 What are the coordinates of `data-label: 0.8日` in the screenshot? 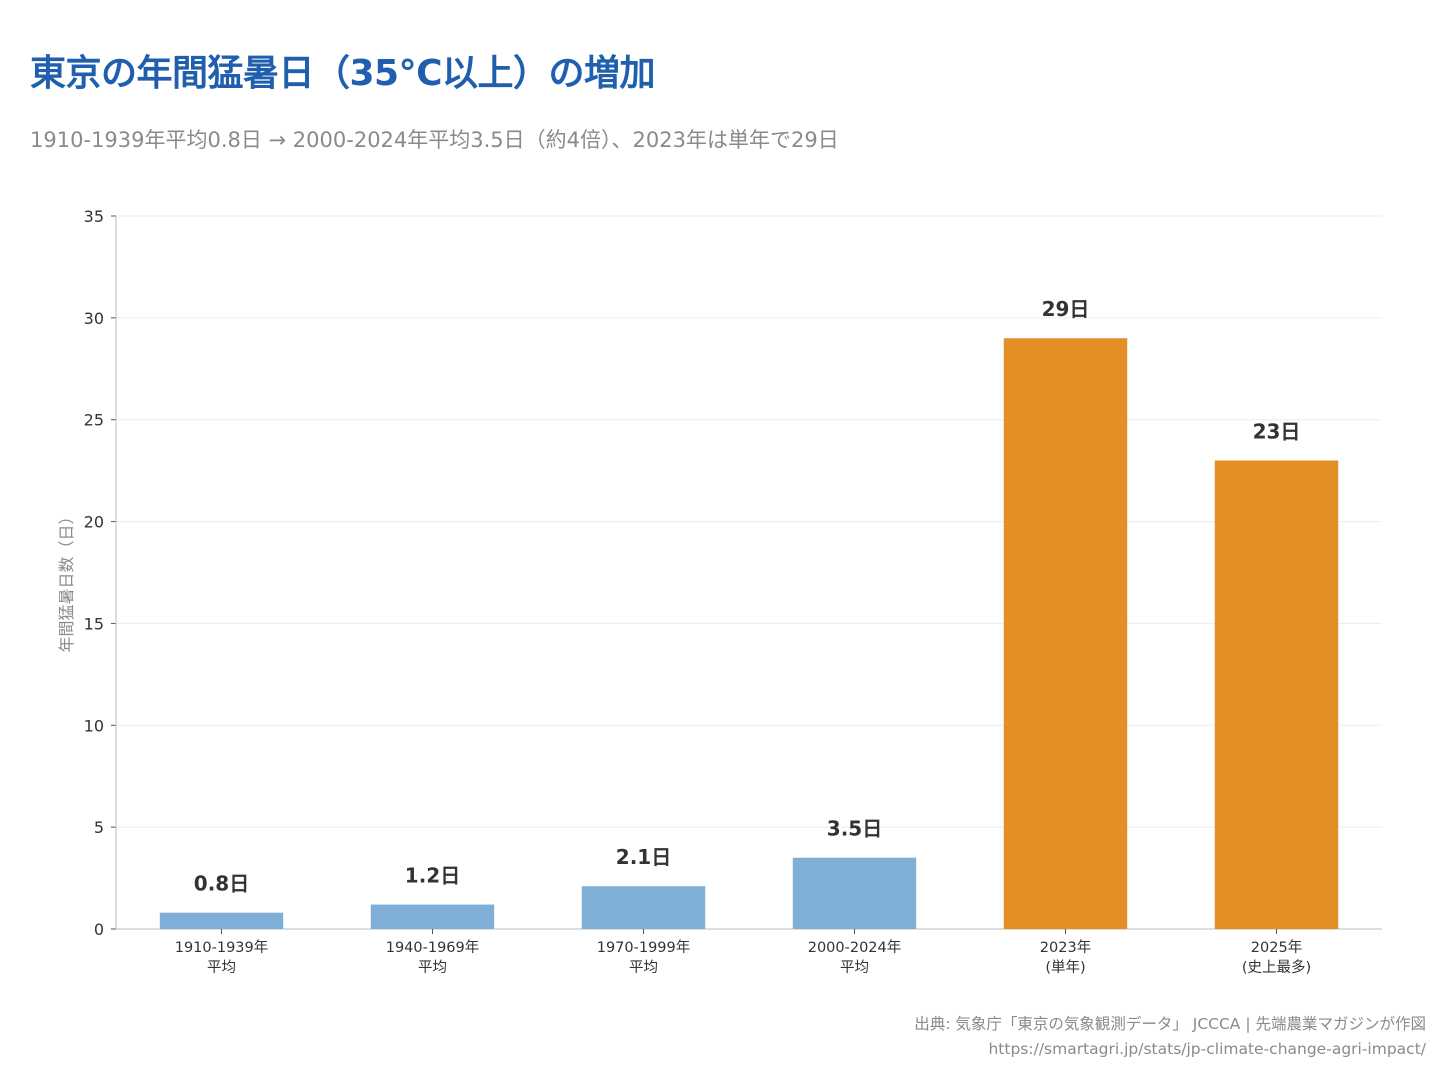 It's located at (221, 884).